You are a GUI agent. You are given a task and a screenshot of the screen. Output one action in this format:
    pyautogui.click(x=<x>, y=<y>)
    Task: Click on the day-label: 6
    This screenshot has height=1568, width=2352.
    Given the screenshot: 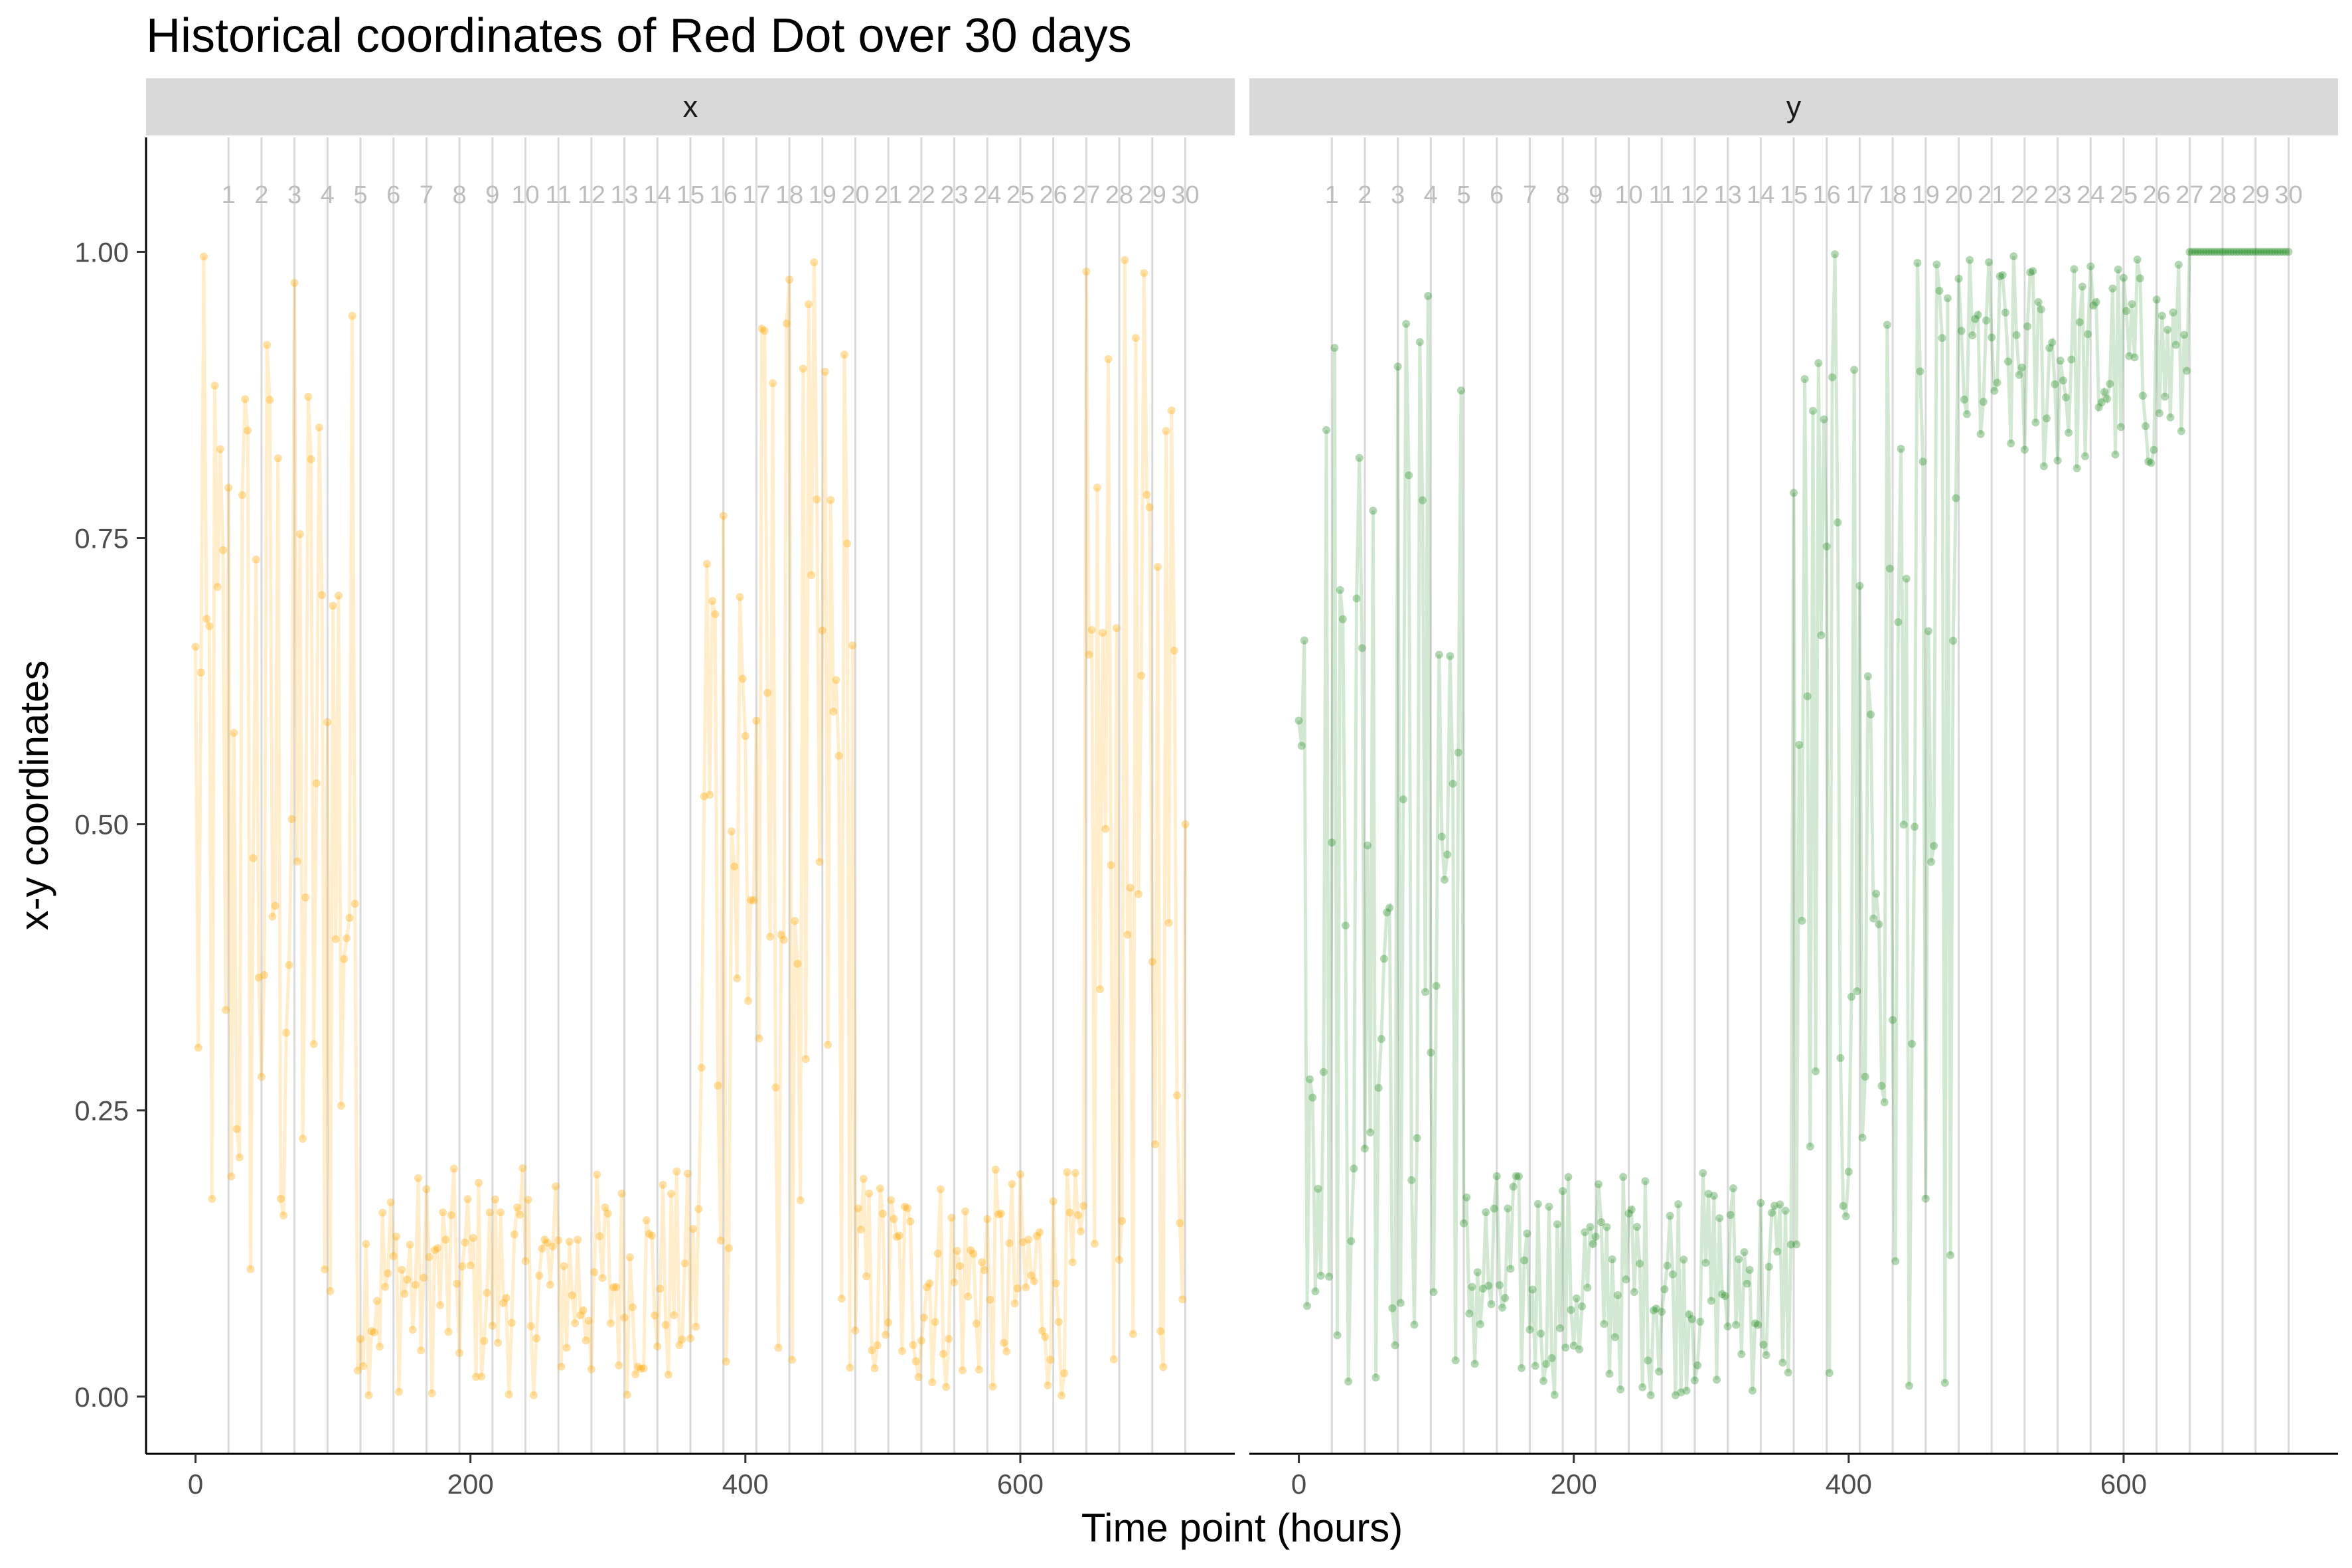 What is the action you would take?
    pyautogui.click(x=1497, y=195)
    